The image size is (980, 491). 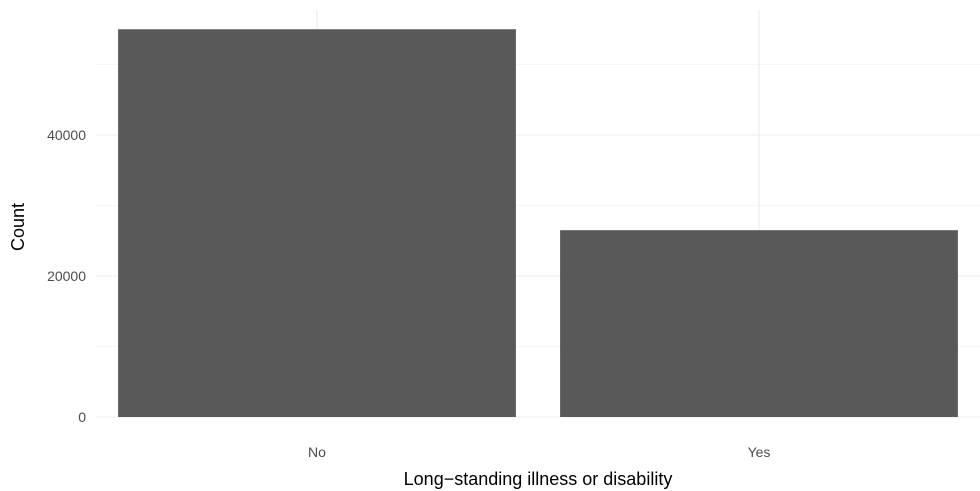 What do you see at coordinates (18, 227) in the screenshot?
I see `y-axis-title: Count` at bounding box center [18, 227].